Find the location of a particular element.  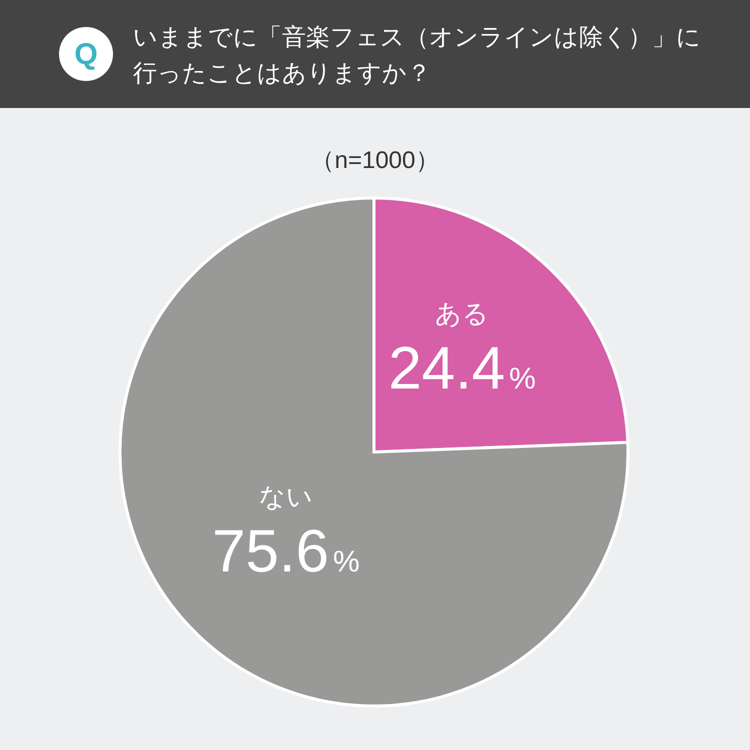

slice-label: ない is located at coordinates (285, 496).